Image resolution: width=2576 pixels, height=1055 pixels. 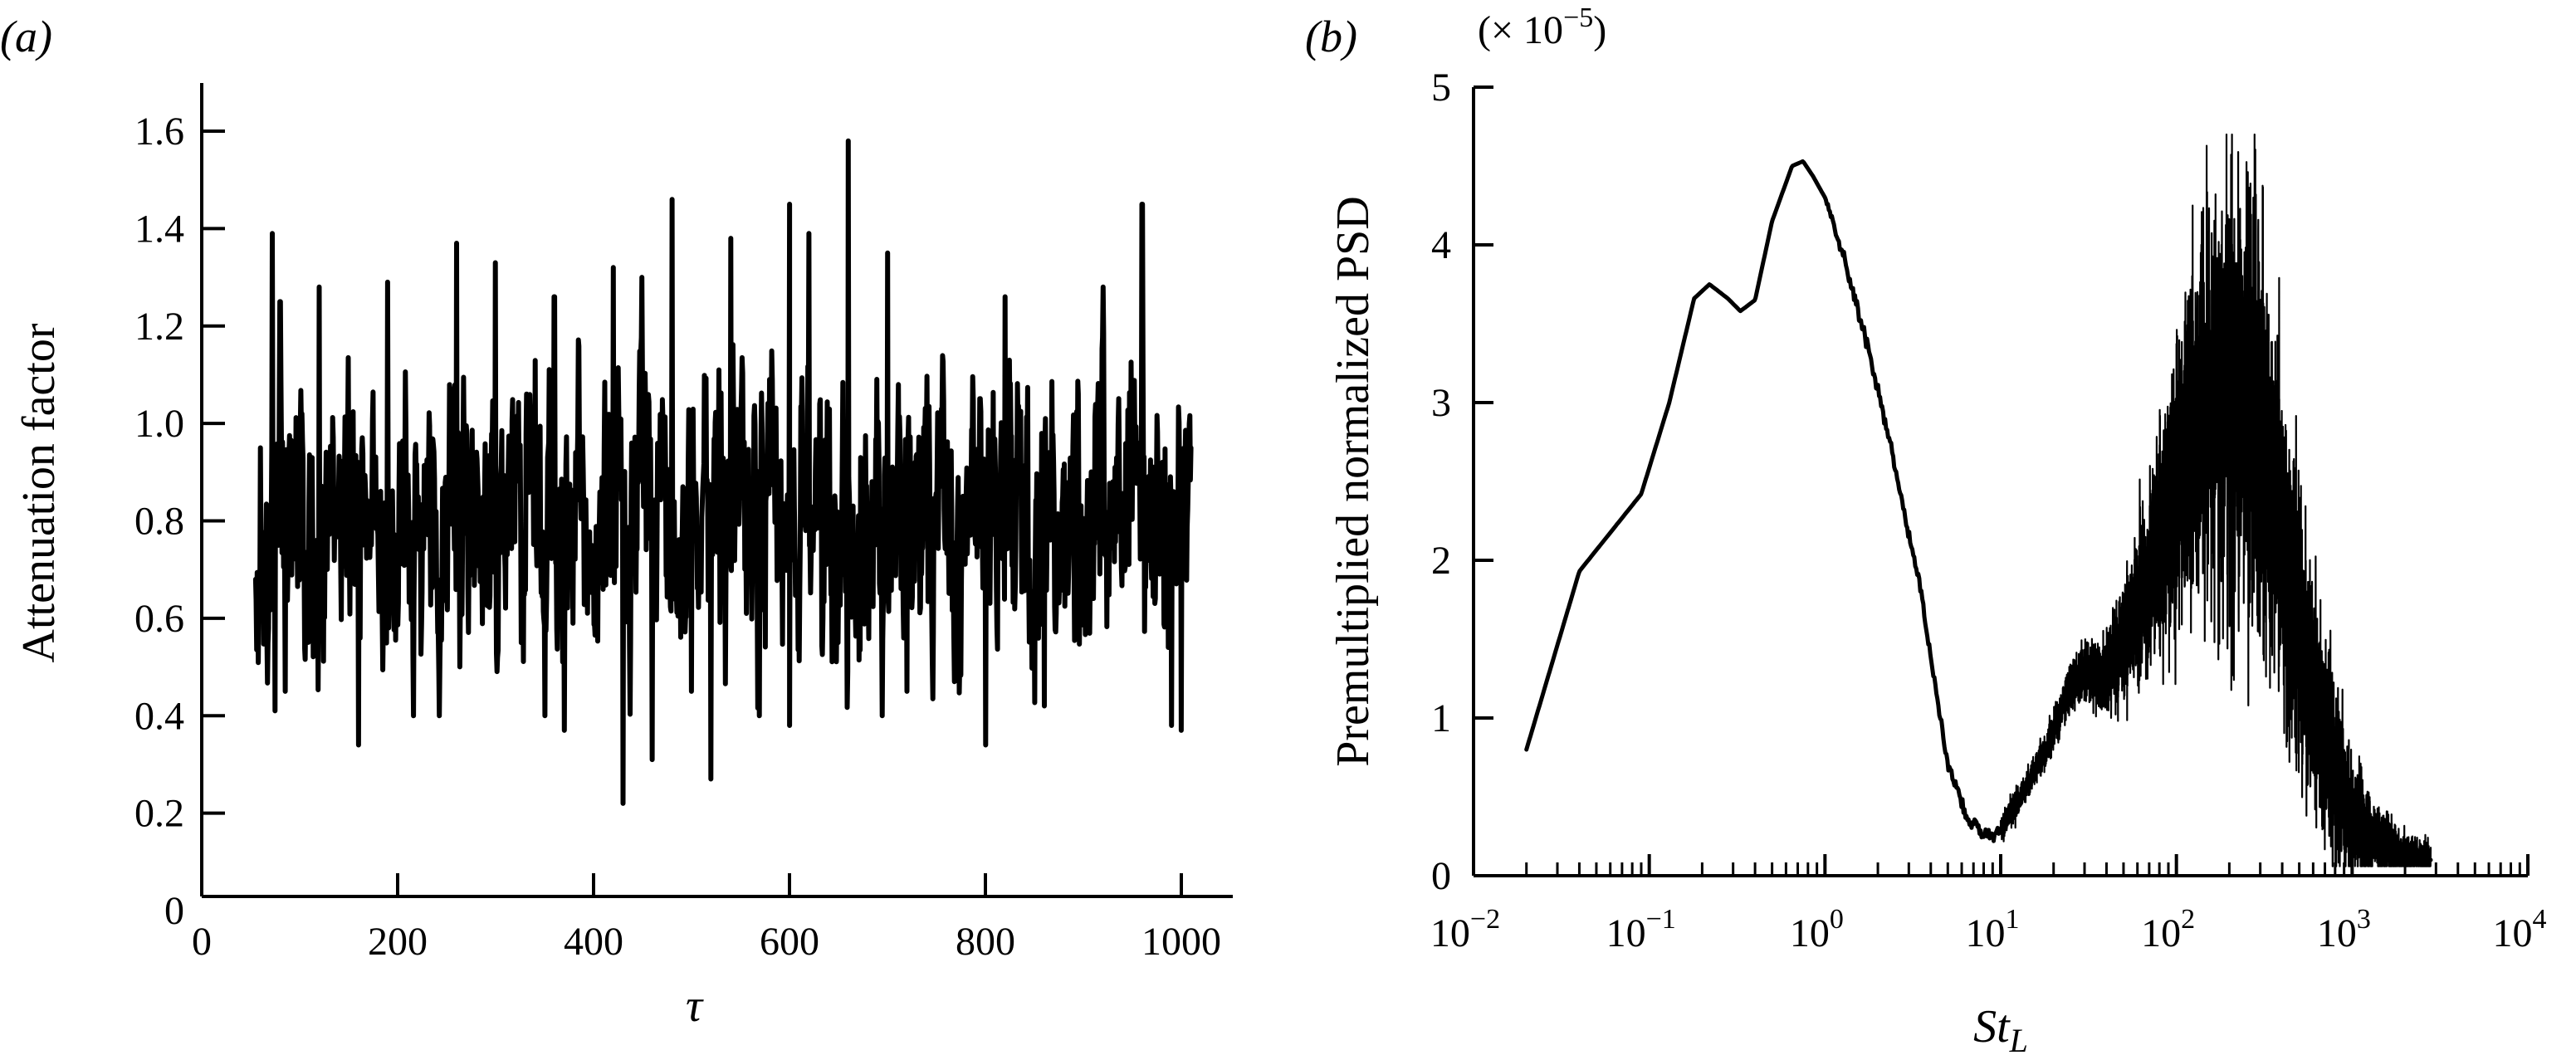 What do you see at coordinates (1441, 561) in the screenshot?
I see `panel-b-y-tick-label: 2` at bounding box center [1441, 561].